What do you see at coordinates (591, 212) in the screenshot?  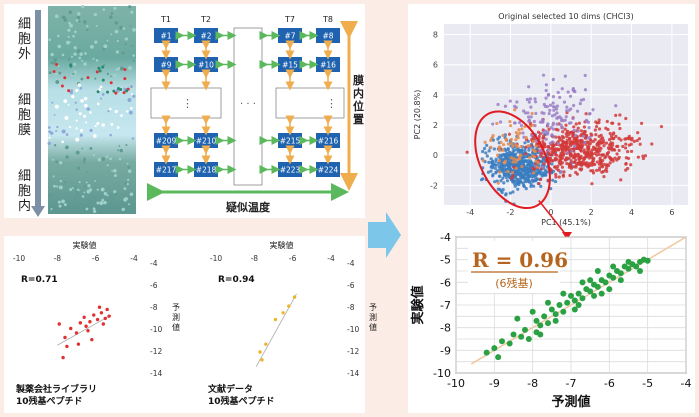 I see `x-tick-label: 2` at bounding box center [591, 212].